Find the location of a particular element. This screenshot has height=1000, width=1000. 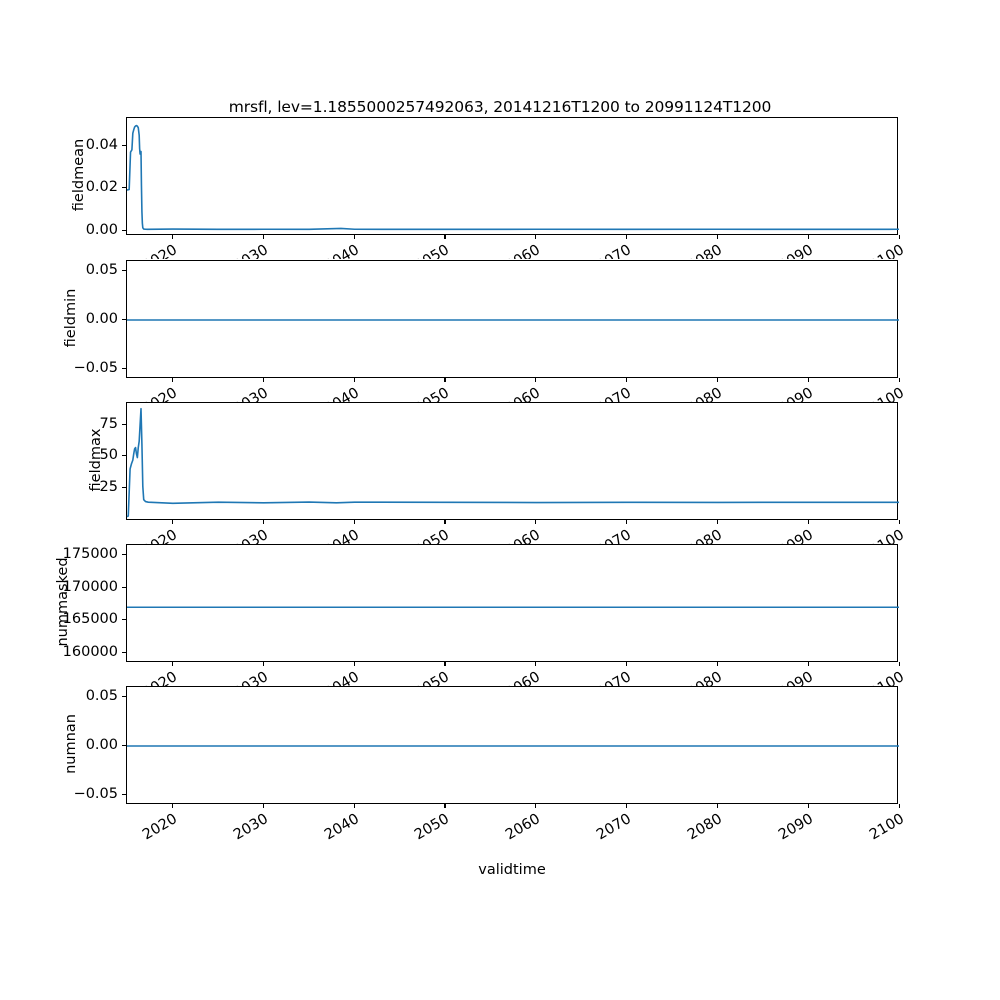

axes-panel-fieldmean is located at coordinates (513, 176).